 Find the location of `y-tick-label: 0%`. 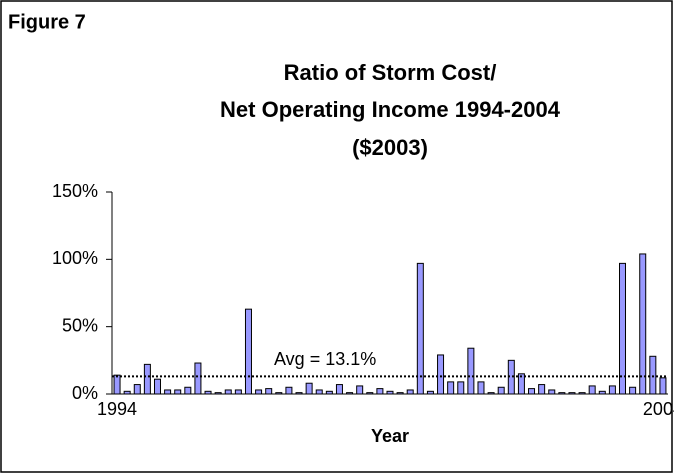

y-tick-label: 0% is located at coordinates (85, 393).